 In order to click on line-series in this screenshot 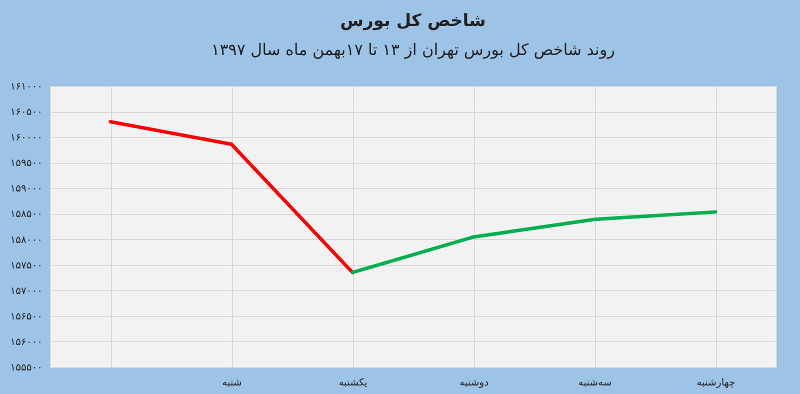, I will do `click(534, 242)`.